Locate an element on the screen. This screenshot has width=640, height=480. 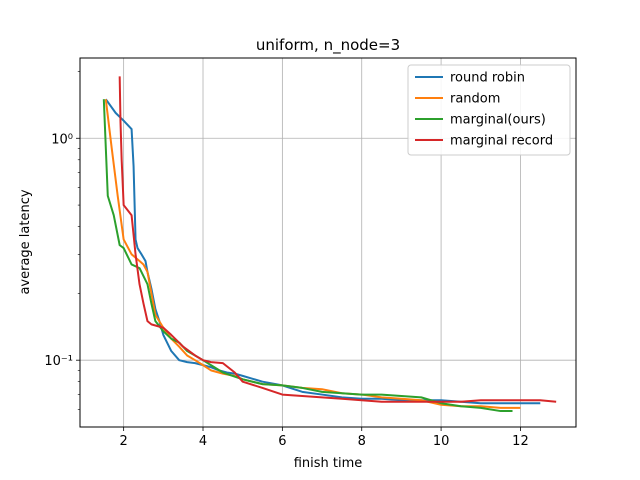
x-tick-label: 6 is located at coordinates (282, 441).